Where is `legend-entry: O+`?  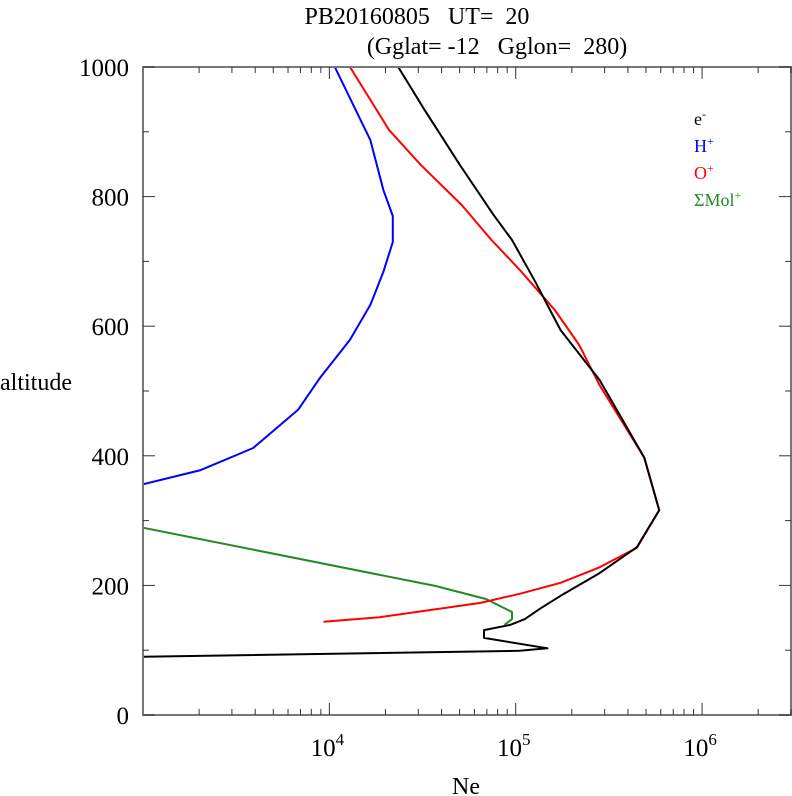 legend-entry: O+ is located at coordinates (704, 172).